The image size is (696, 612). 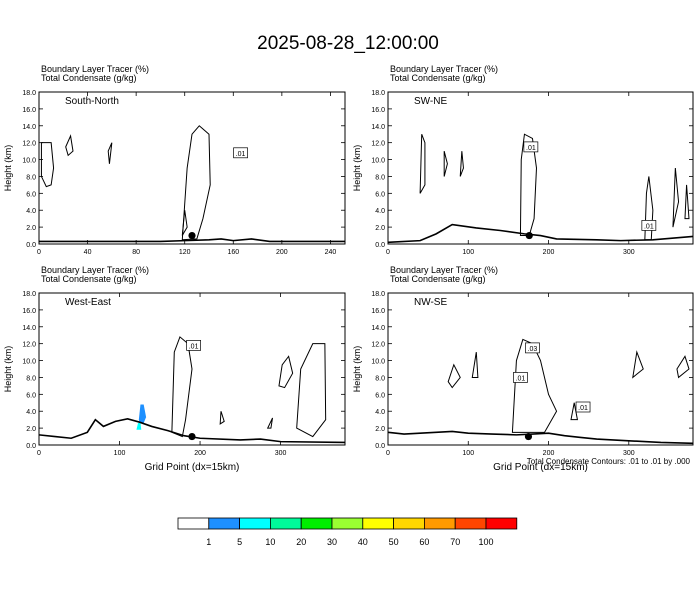 What do you see at coordinates (185, 252) in the screenshot?
I see `x-tick-label: 120` at bounding box center [185, 252].